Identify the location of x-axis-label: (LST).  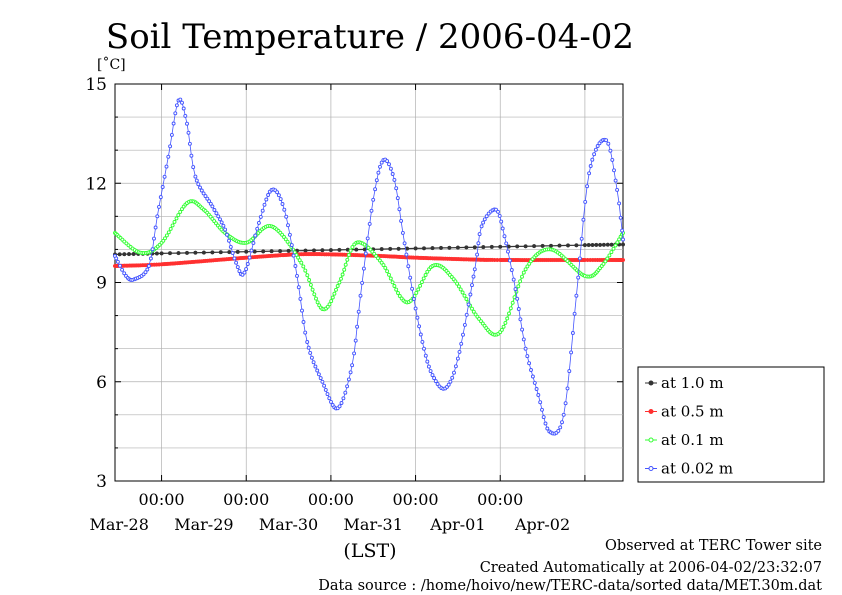
(369, 551).